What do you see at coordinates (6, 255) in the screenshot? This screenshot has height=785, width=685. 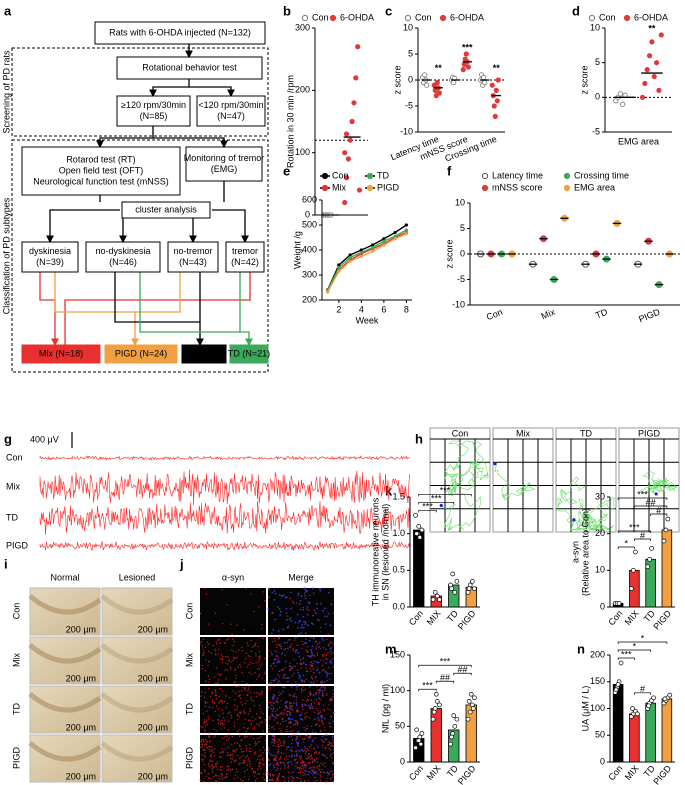 I see `side-label: Classification of PD subtypes` at bounding box center [6, 255].